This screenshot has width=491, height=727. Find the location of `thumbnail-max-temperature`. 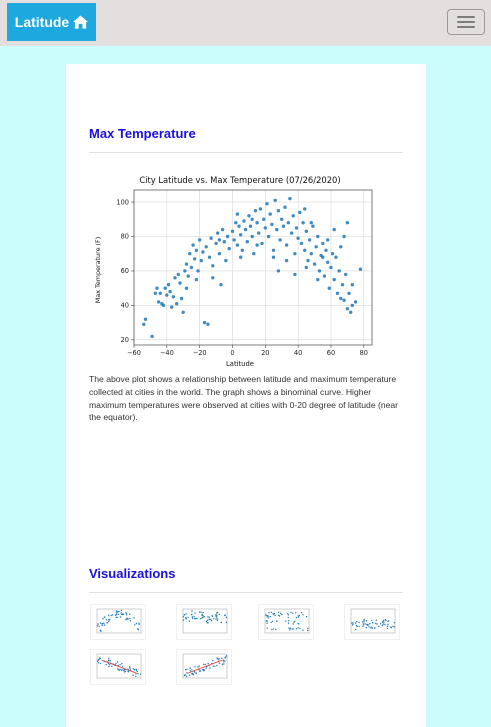

thumbnail-max-temperature is located at coordinates (118, 622).